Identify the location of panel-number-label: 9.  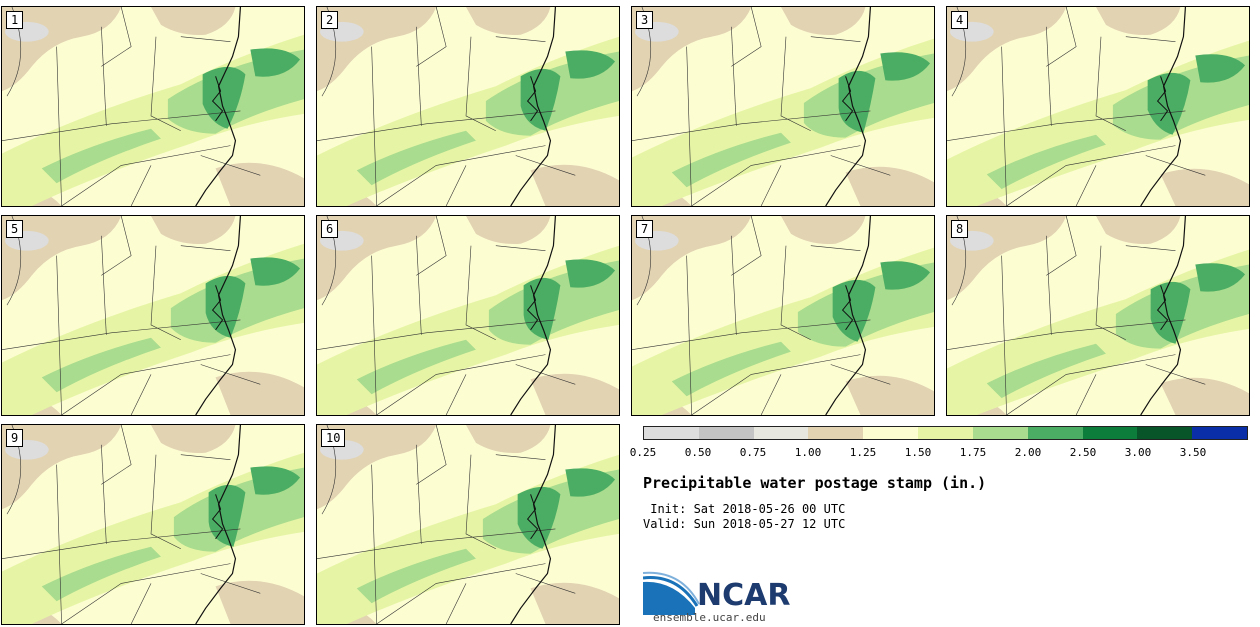
(15, 438).